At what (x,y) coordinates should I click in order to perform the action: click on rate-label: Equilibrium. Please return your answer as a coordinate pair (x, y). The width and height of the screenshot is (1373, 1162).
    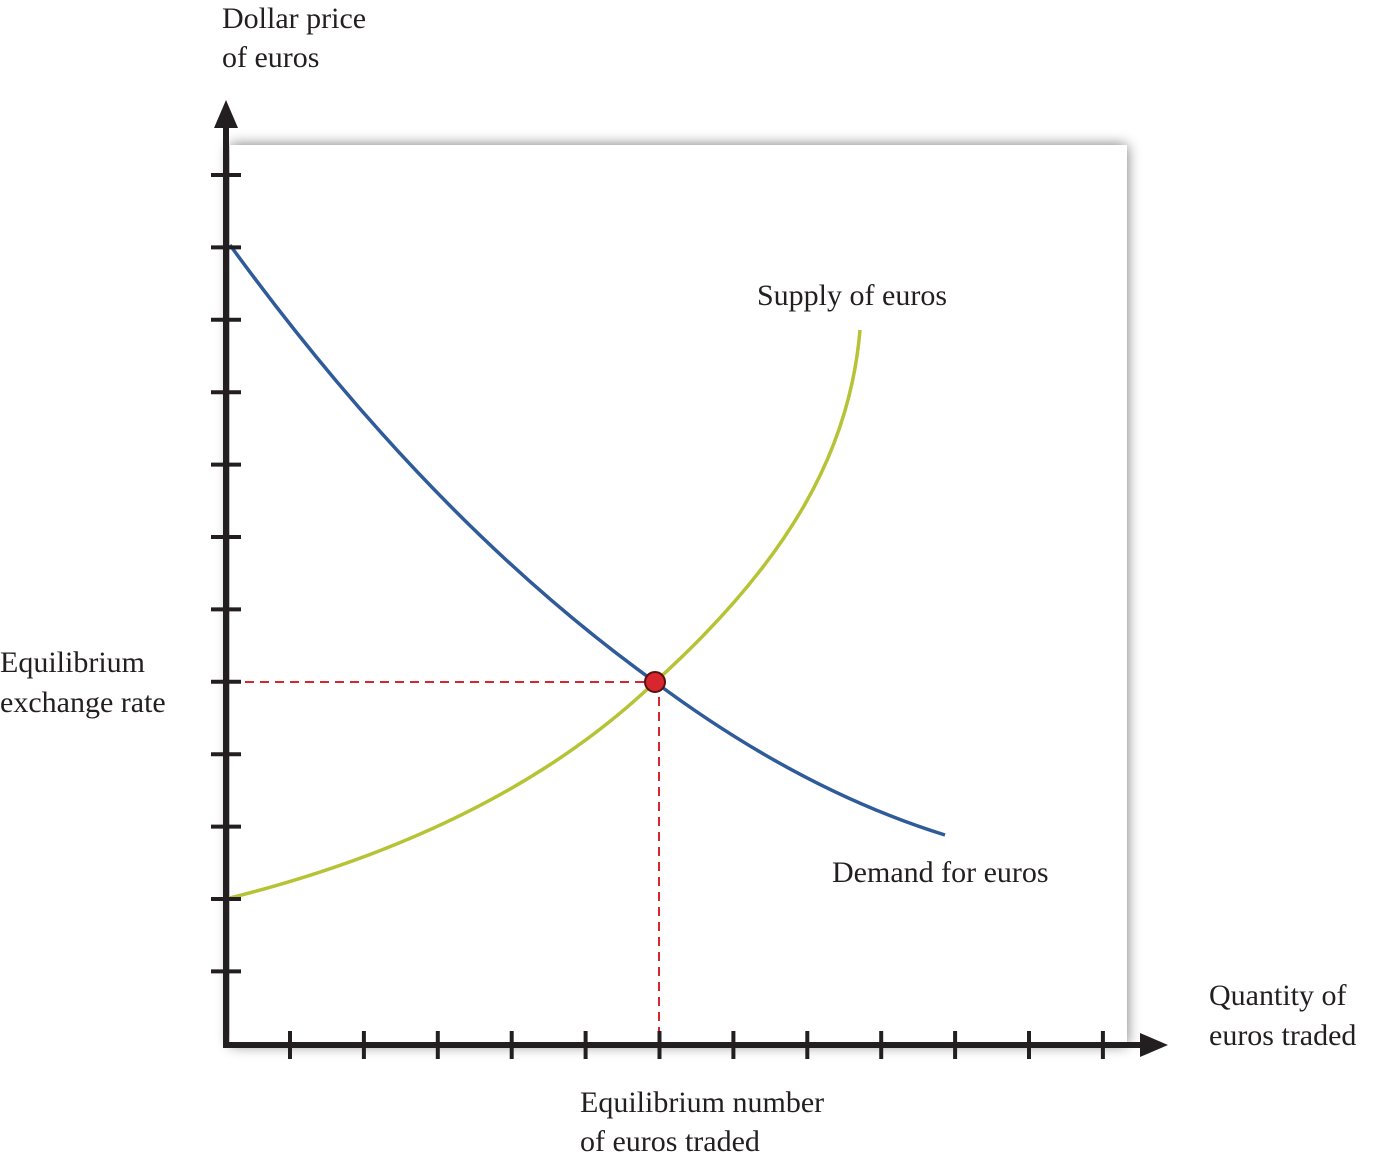
    Looking at the image, I should click on (72, 662).